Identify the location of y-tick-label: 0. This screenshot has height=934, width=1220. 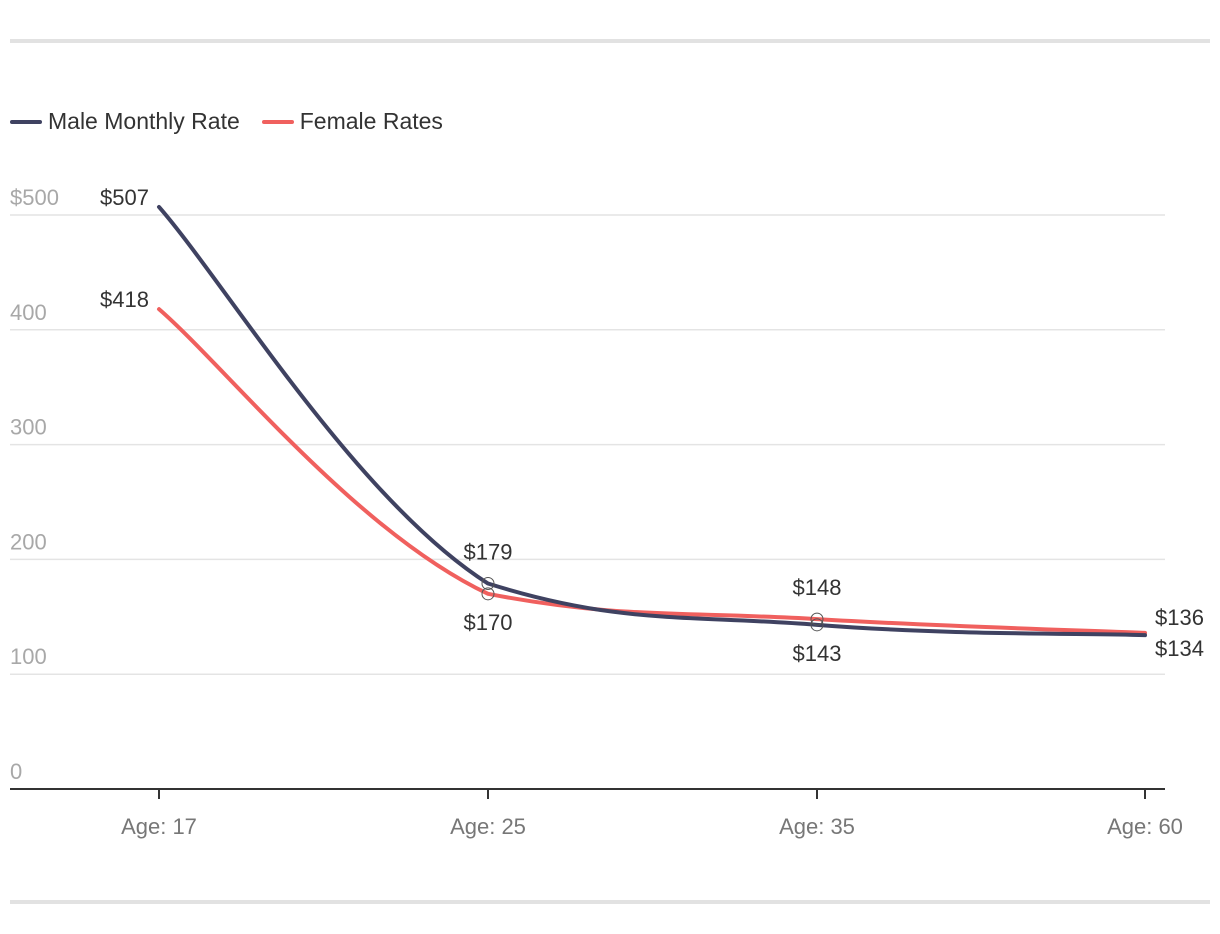
(16, 771).